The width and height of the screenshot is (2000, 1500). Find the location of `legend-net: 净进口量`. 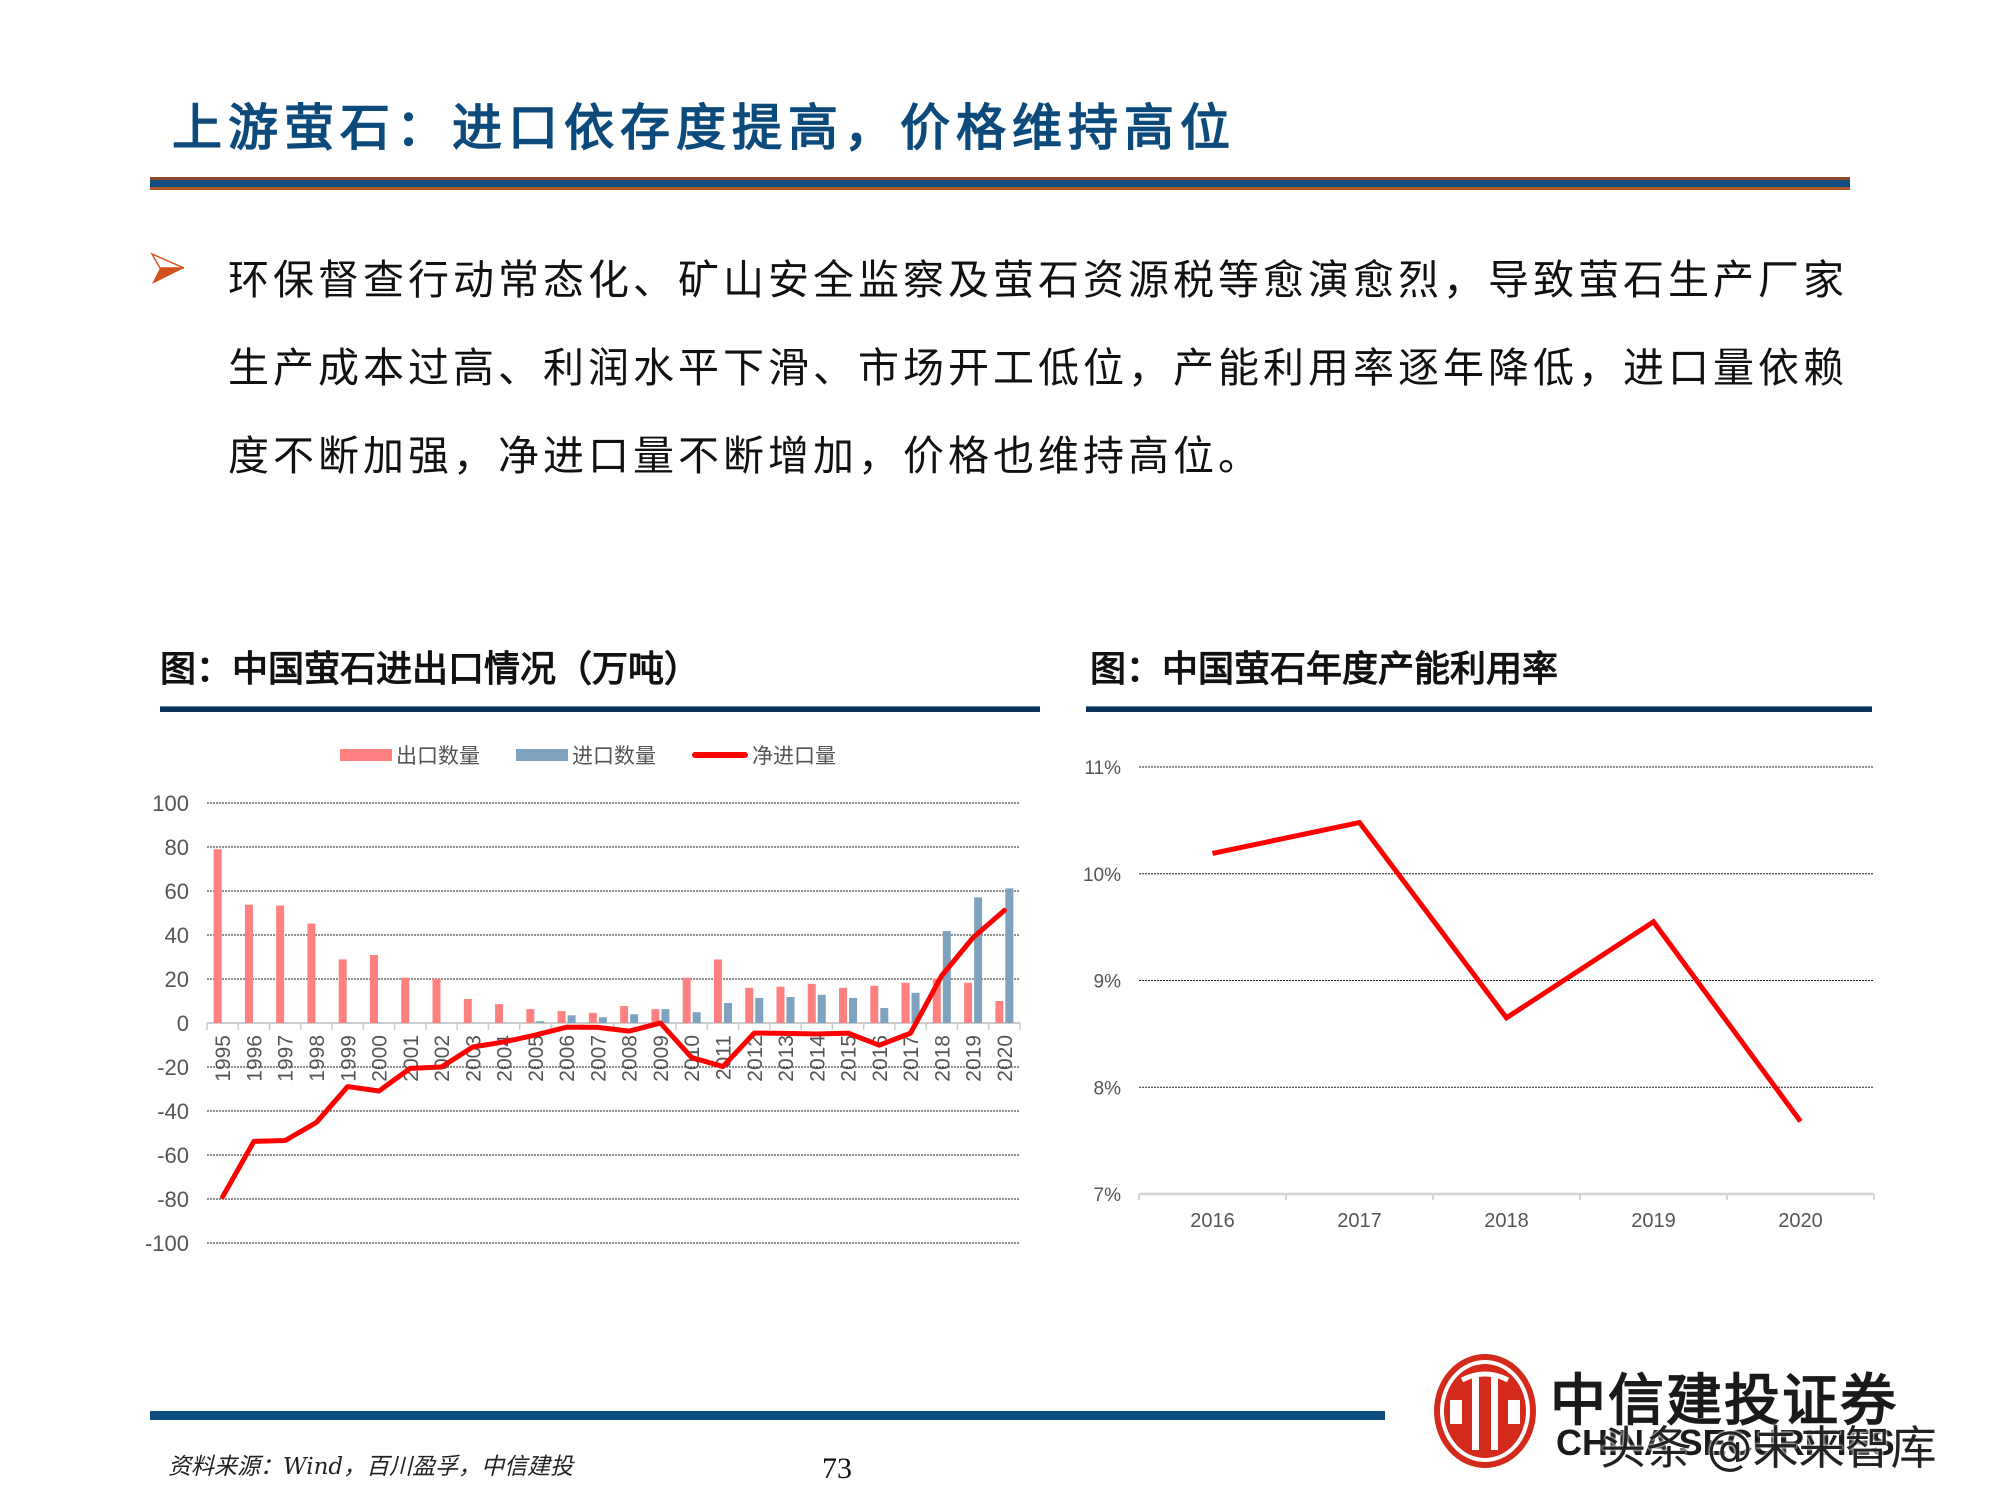

legend-net: 净进口量 is located at coordinates (764, 755).